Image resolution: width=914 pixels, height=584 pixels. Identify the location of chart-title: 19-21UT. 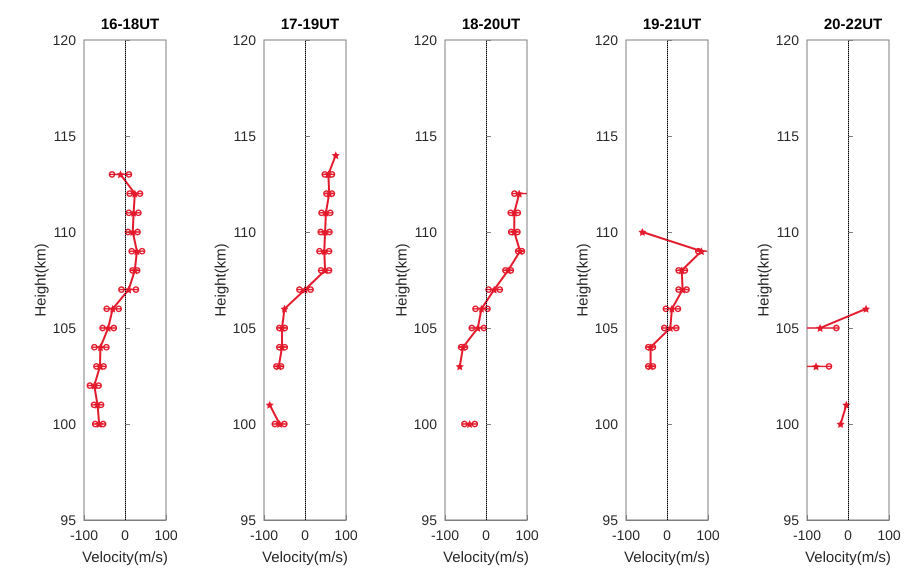
(672, 24).